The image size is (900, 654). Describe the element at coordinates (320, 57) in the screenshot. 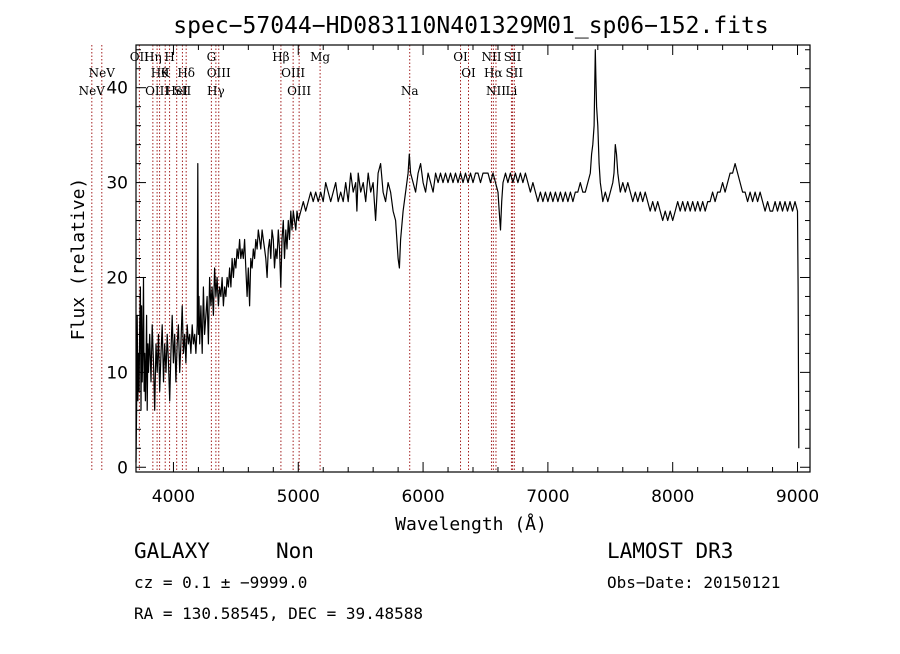

I see `spectral-line-label: Mg` at that location.